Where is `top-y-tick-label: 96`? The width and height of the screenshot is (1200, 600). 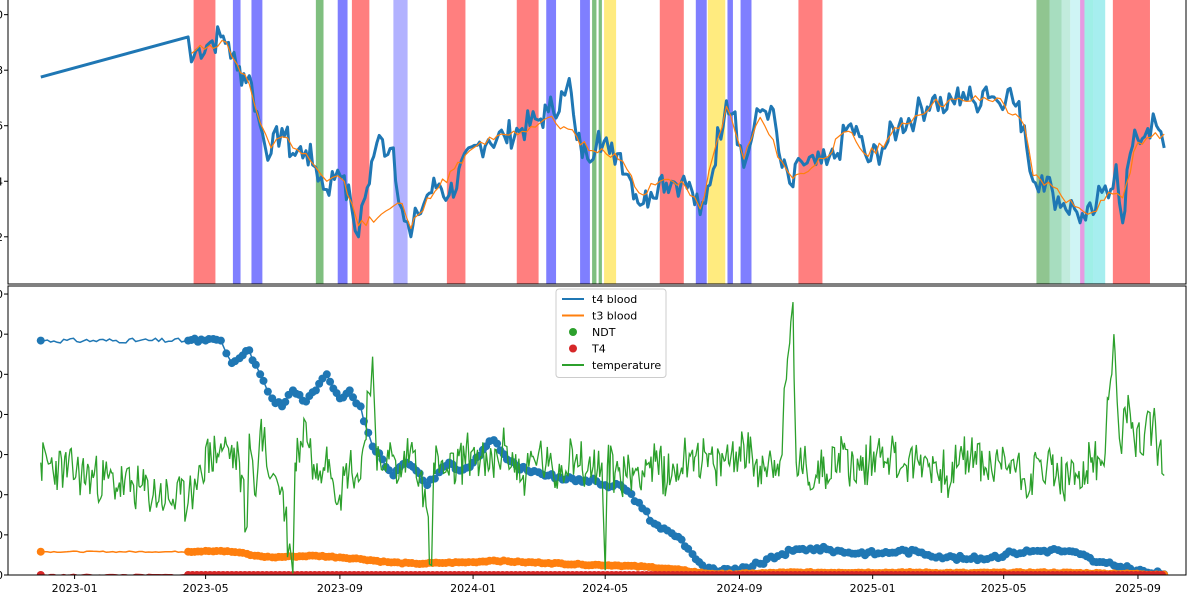
top-y-tick-label: 96 is located at coordinates (1, 126).